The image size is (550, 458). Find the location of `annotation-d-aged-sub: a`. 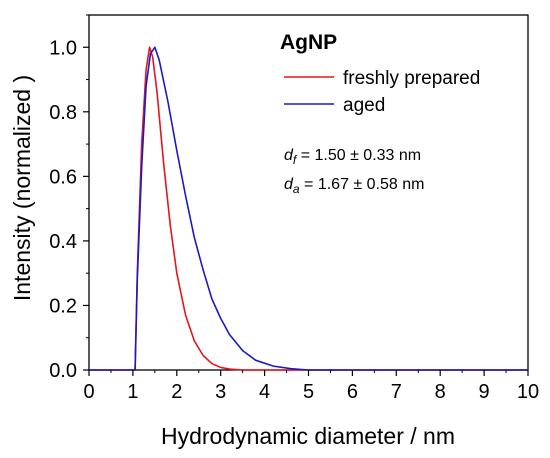

annotation-d-aged-sub: a is located at coordinates (296, 189).